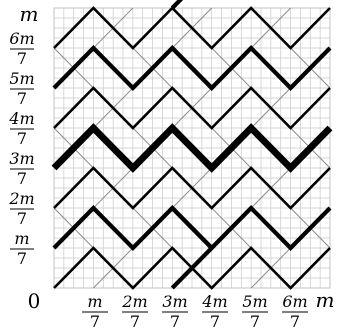 The width and height of the screenshot is (338, 329). I want to click on y-label-numerator: 2m, so click(21, 198).